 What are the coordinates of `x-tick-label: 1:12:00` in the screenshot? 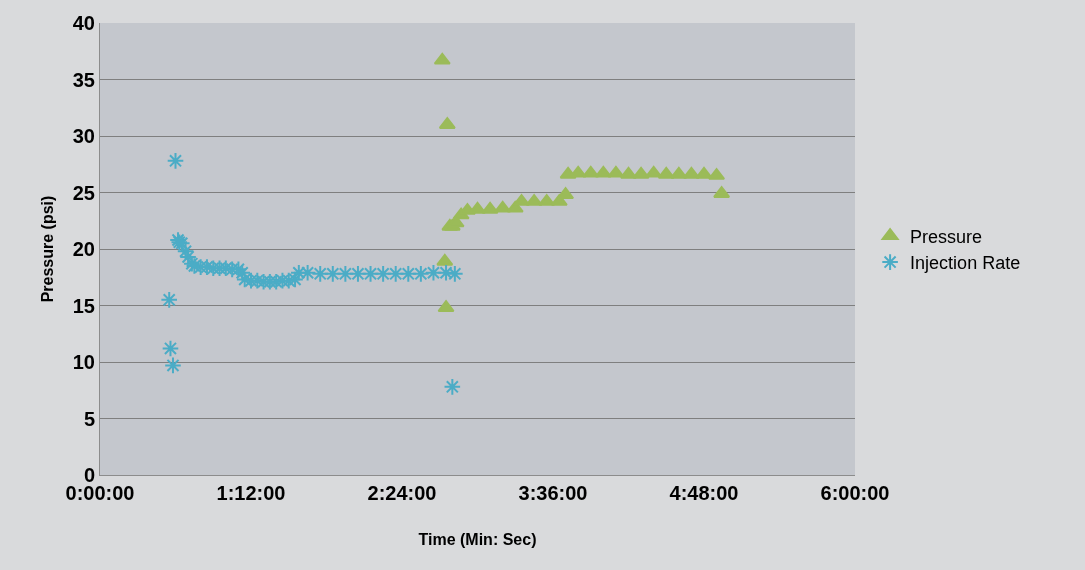 It's located at (251, 493).